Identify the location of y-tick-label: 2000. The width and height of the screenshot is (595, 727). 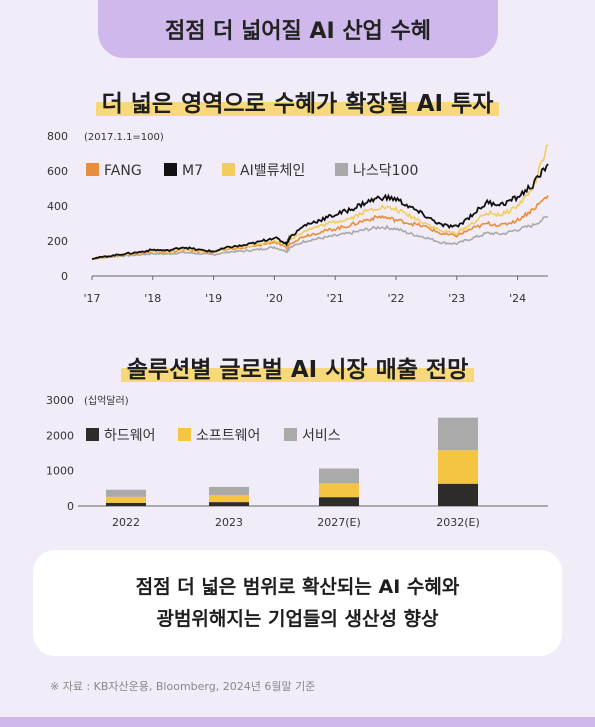
(60, 435).